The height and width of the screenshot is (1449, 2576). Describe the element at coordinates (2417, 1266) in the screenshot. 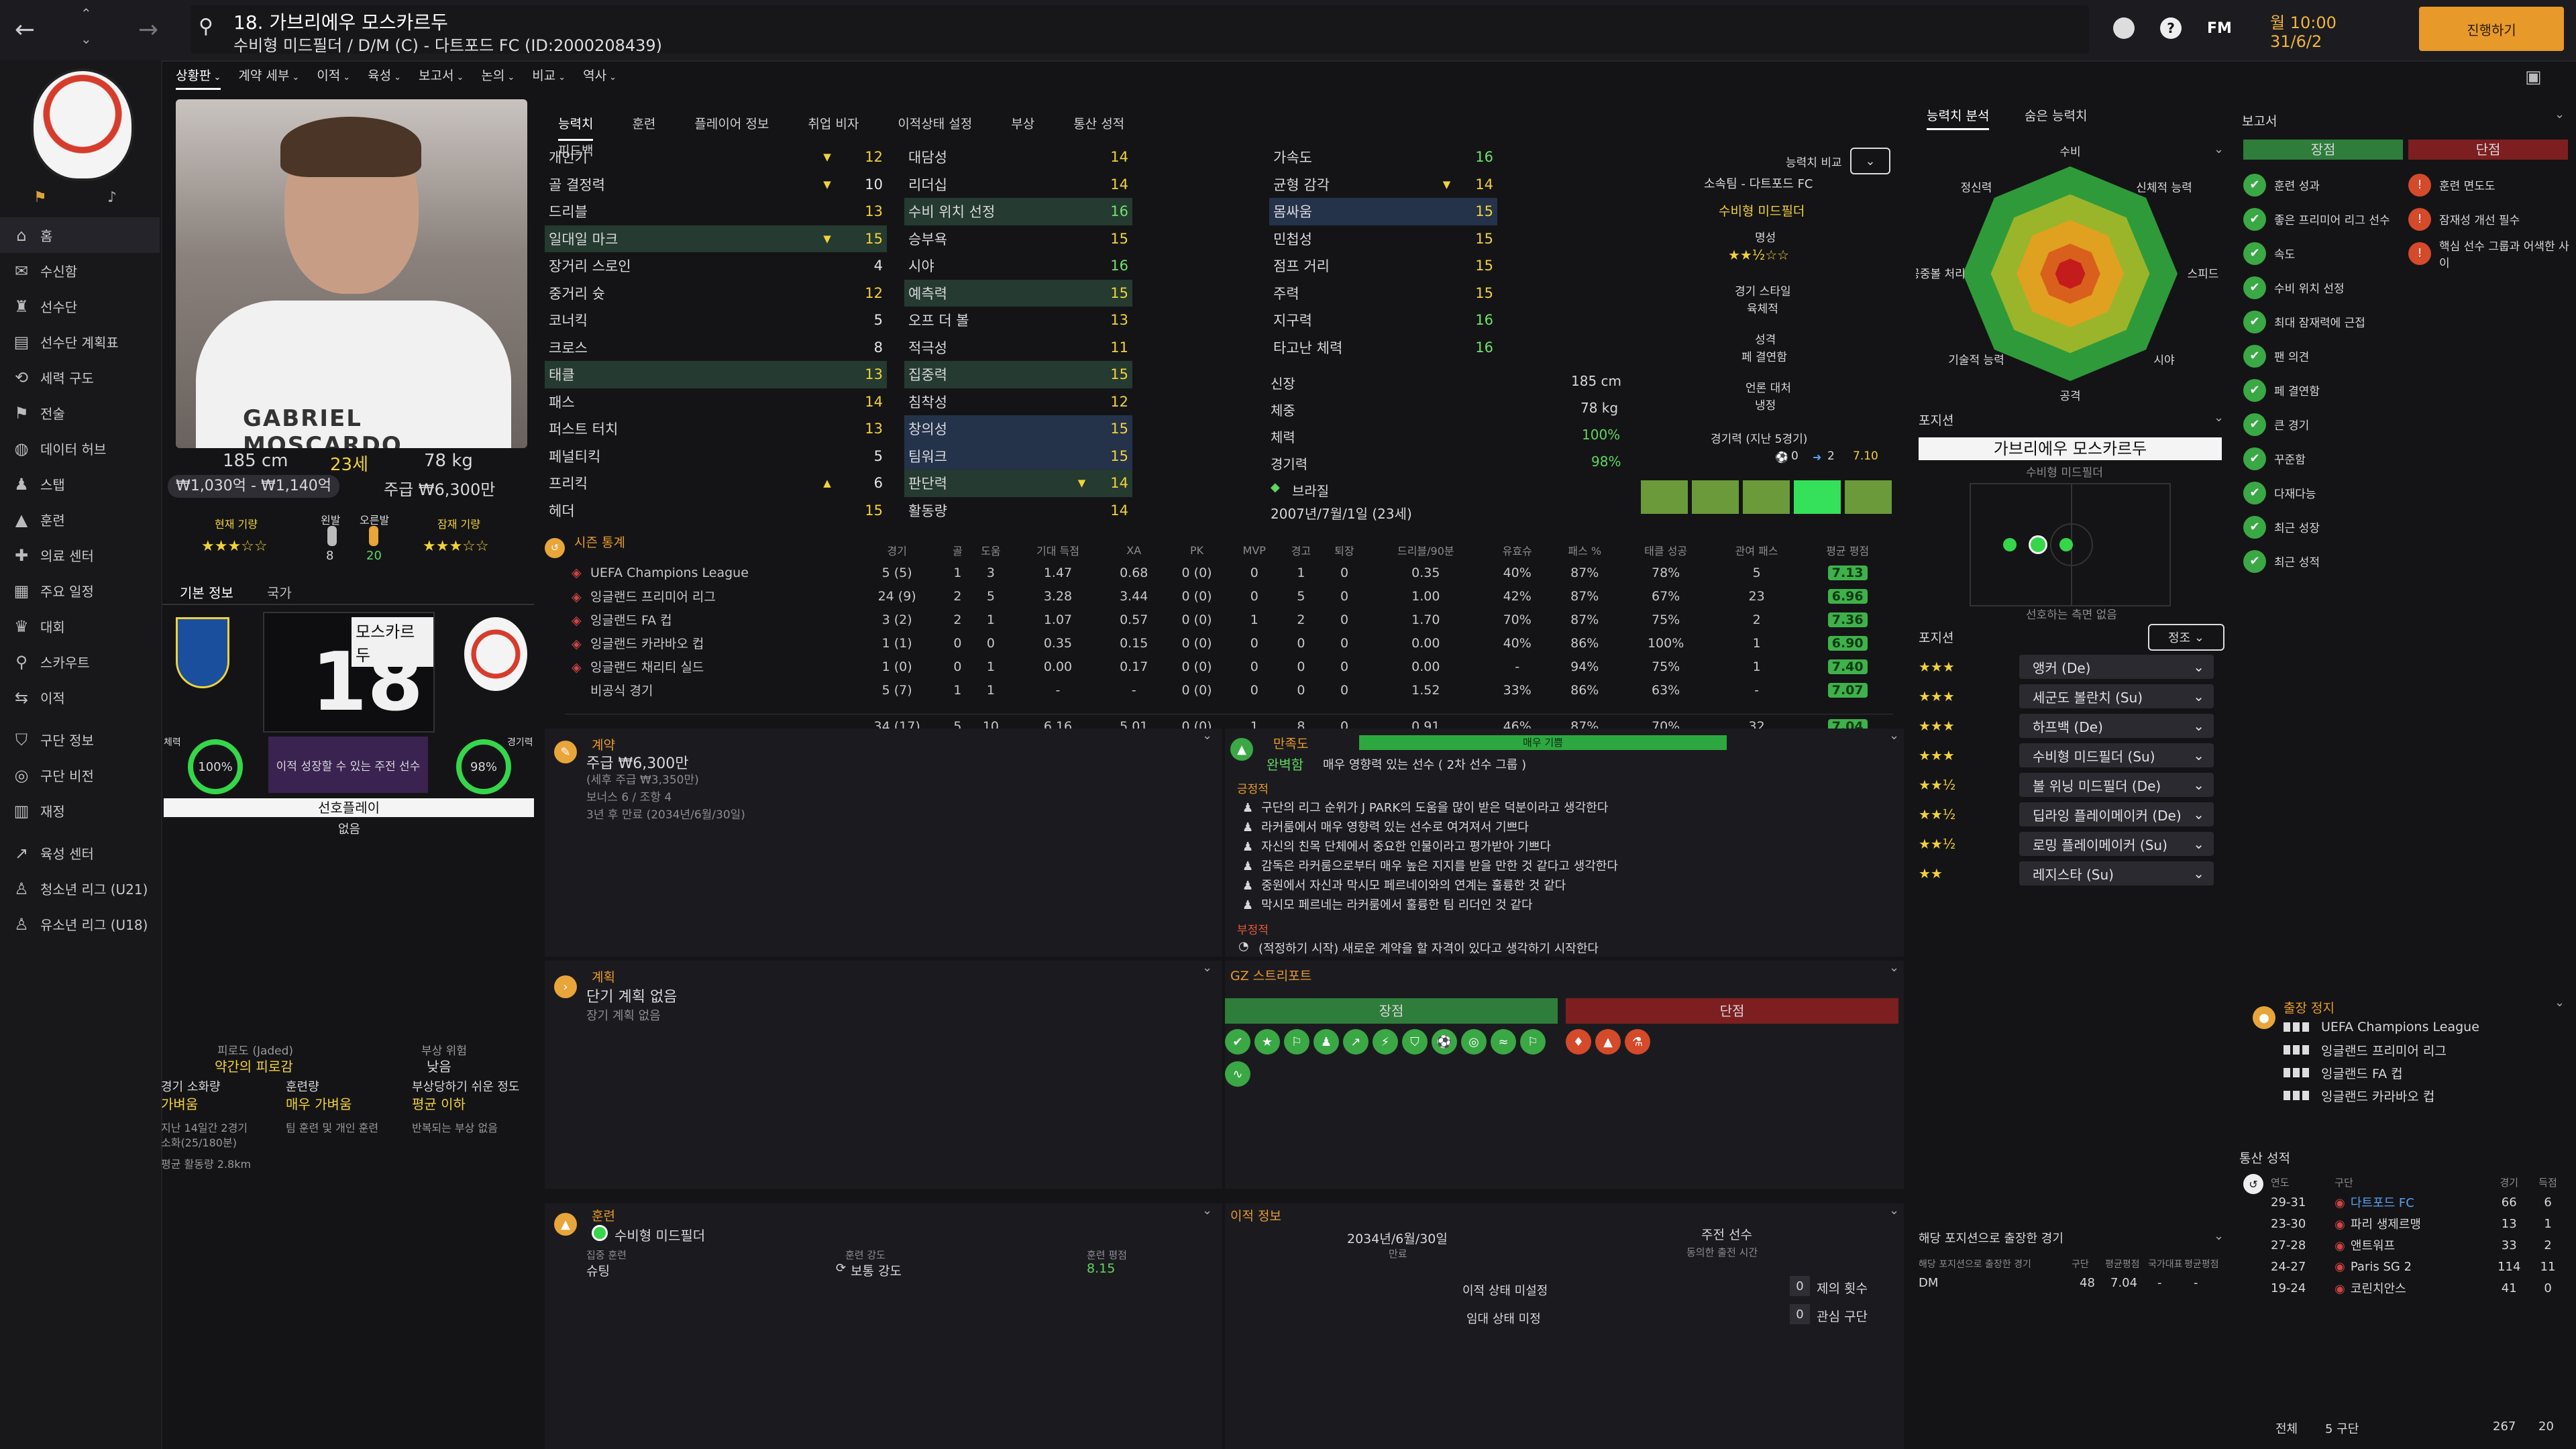

I see `career-row: 24-27 ◉ Paris SG 2 114 11` at that location.